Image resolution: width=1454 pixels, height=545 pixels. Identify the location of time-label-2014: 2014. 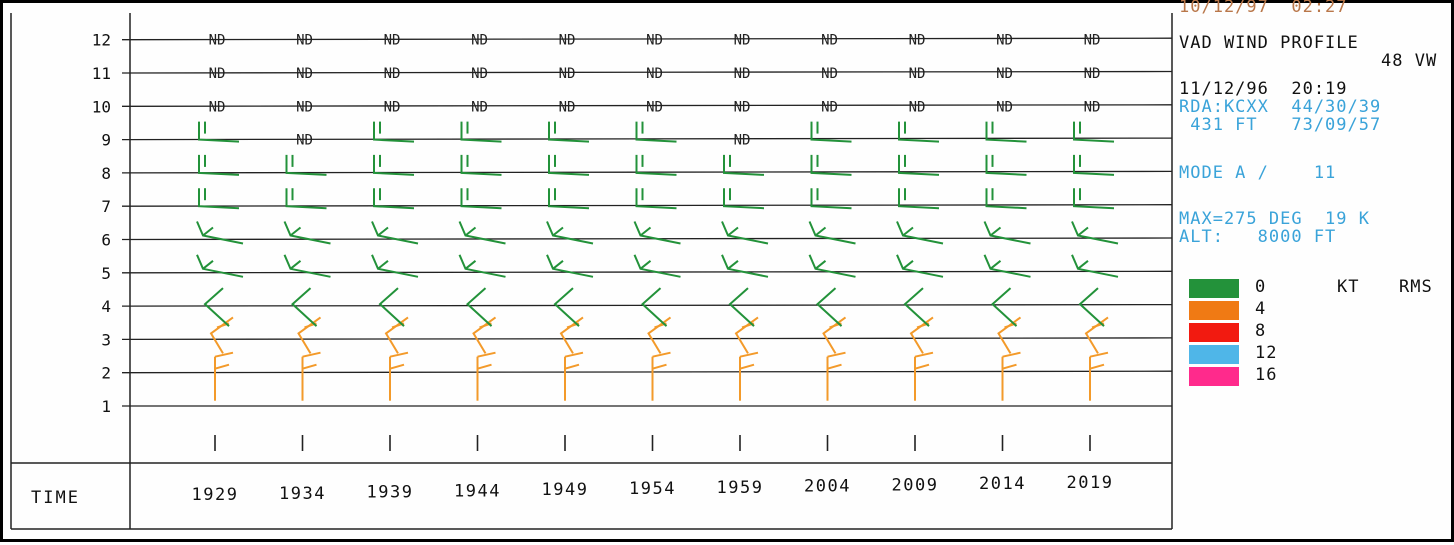
(1002, 484).